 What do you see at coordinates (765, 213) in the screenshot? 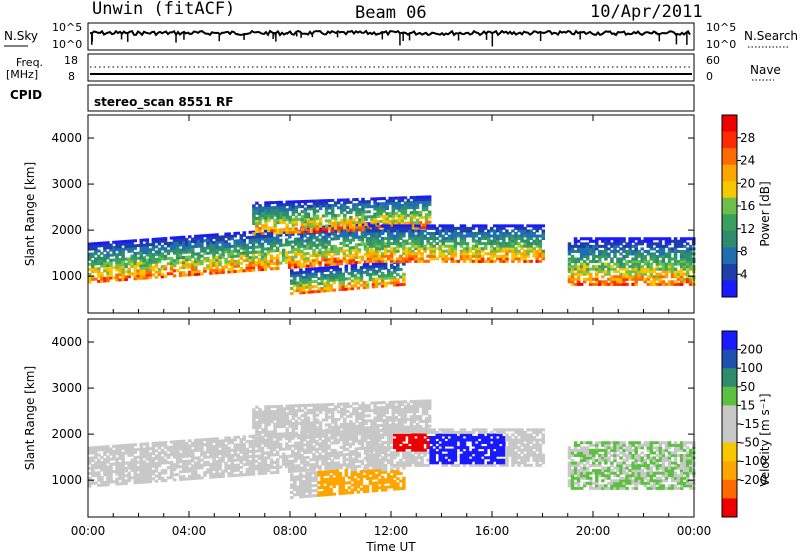
I see `power-colorbar-label: Power [dB]` at bounding box center [765, 213].